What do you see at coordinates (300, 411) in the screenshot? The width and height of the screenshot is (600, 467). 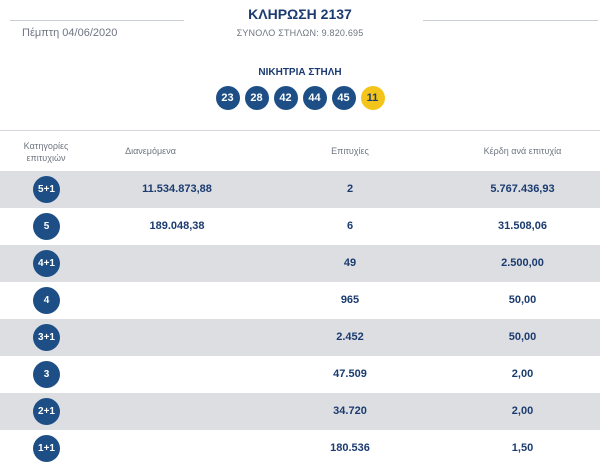 I see `table-row: 2+1 34.720 2,00` at bounding box center [300, 411].